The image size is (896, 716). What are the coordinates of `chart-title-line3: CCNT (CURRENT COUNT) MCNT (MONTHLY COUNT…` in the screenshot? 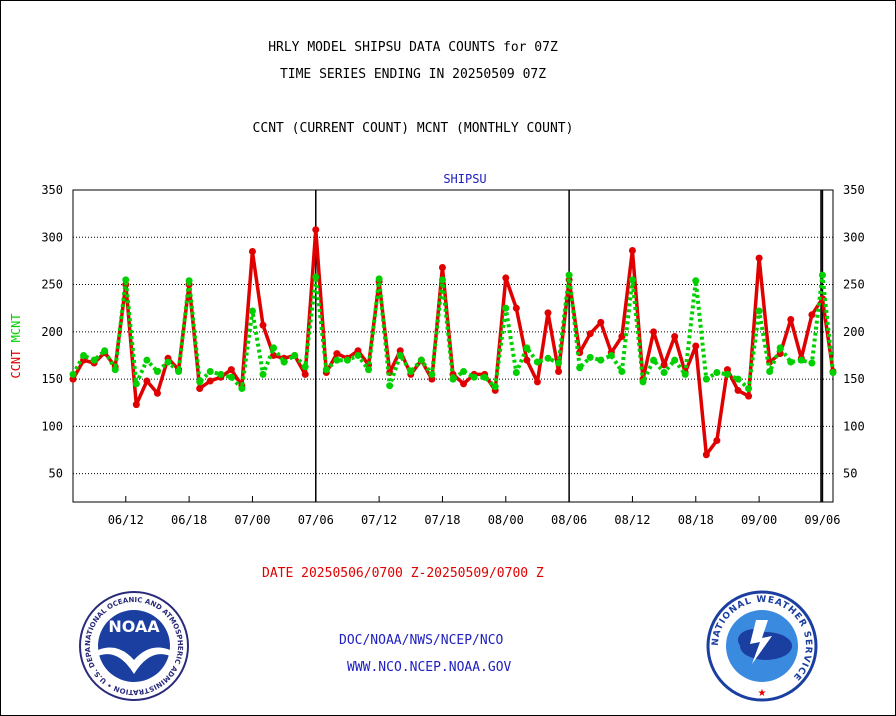 It's located at (413, 128).